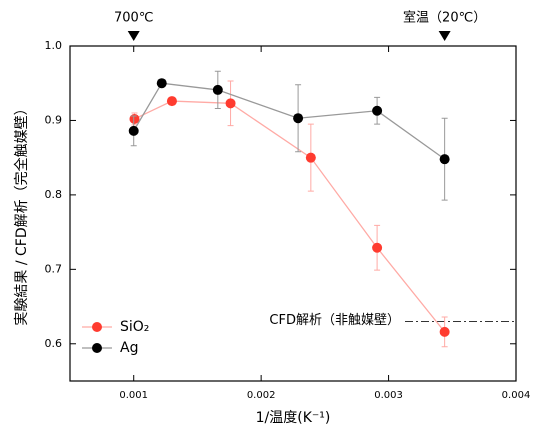  I want to click on y-tick-label: 0.8, so click(54, 194).